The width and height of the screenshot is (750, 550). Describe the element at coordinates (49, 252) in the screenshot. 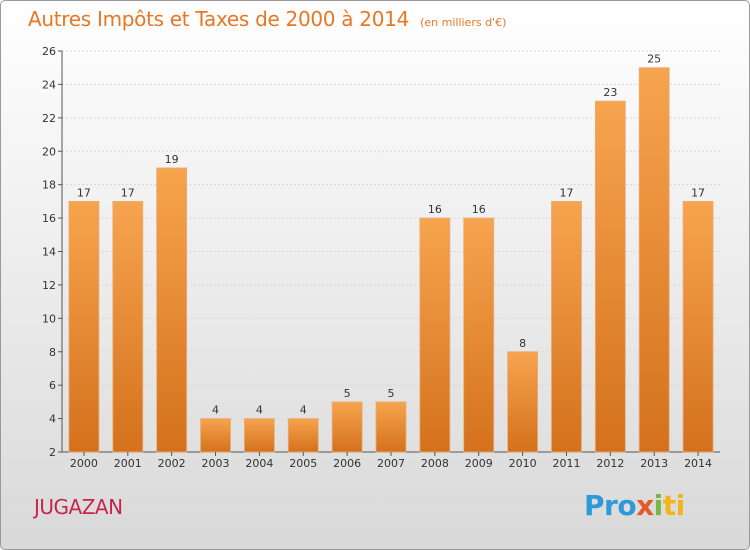

I see `y-tick-label: 14` at that location.